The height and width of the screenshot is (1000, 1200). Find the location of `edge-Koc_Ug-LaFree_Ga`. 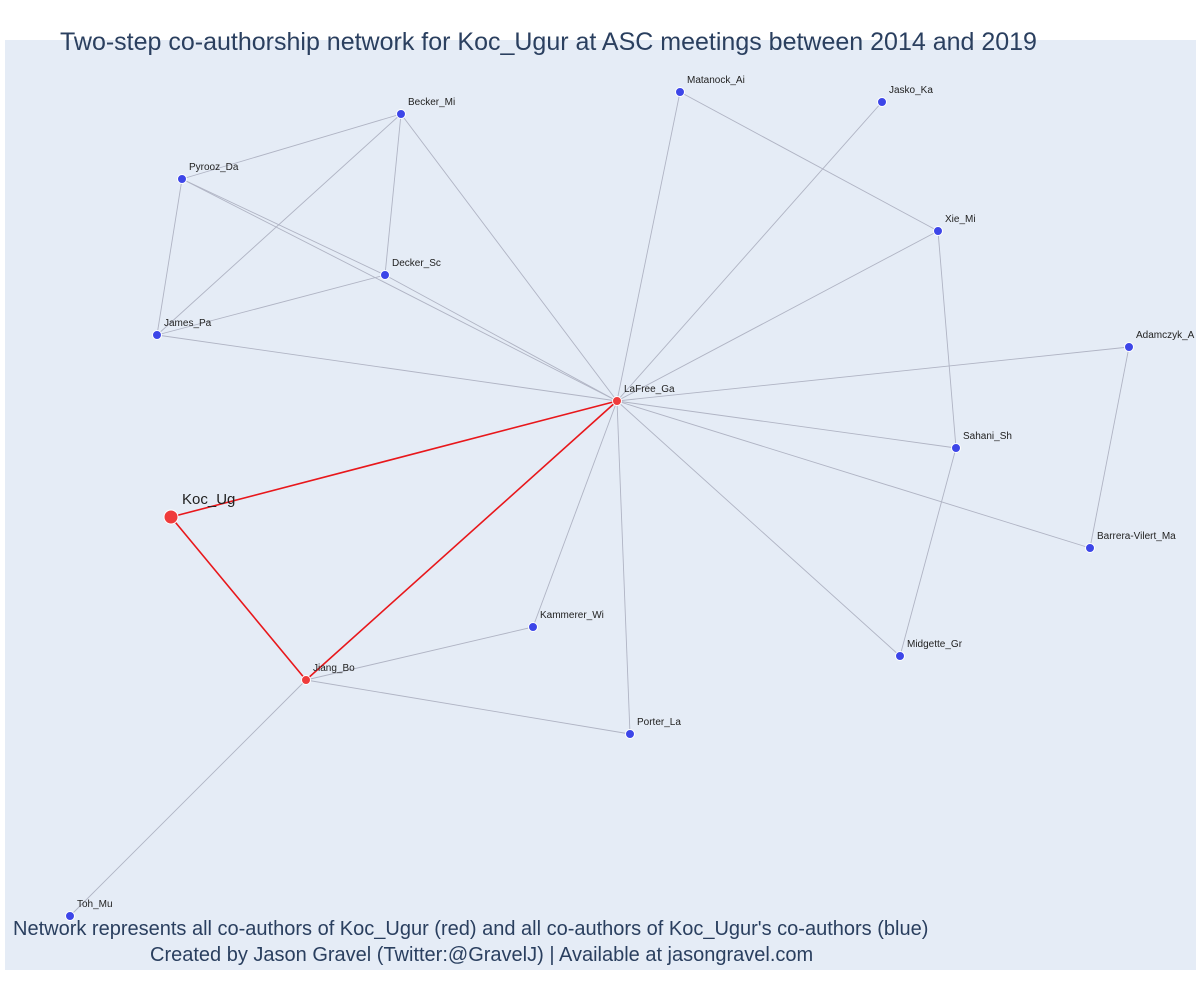

edge-Koc_Ug-LaFree_Ga is located at coordinates (394, 459).